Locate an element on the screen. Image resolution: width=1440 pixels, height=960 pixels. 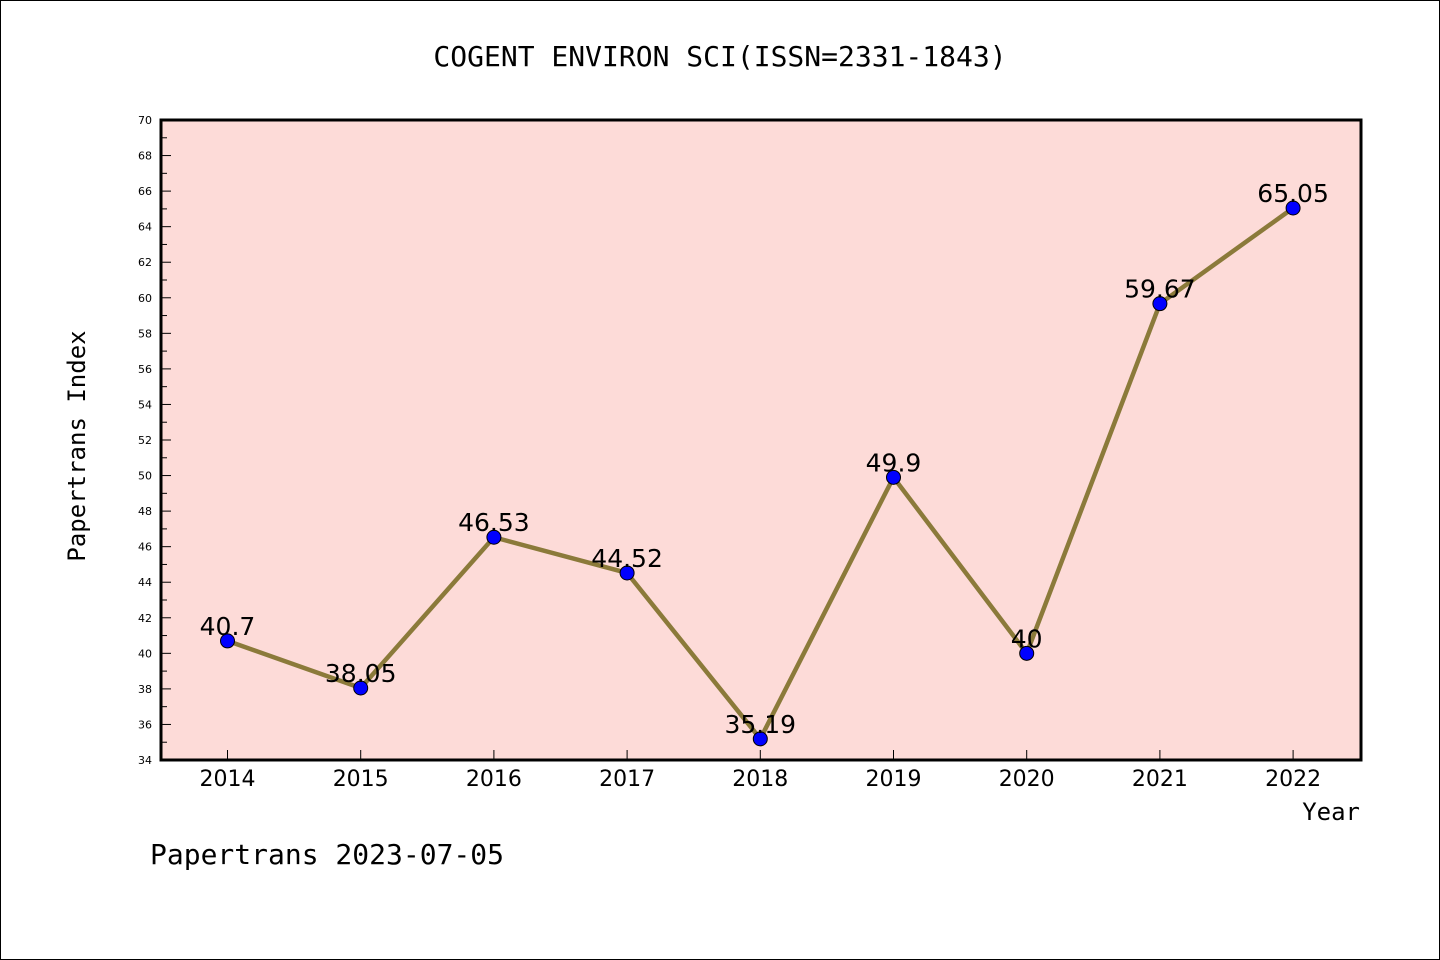
x-tick-label: 2018 is located at coordinates (760, 779).